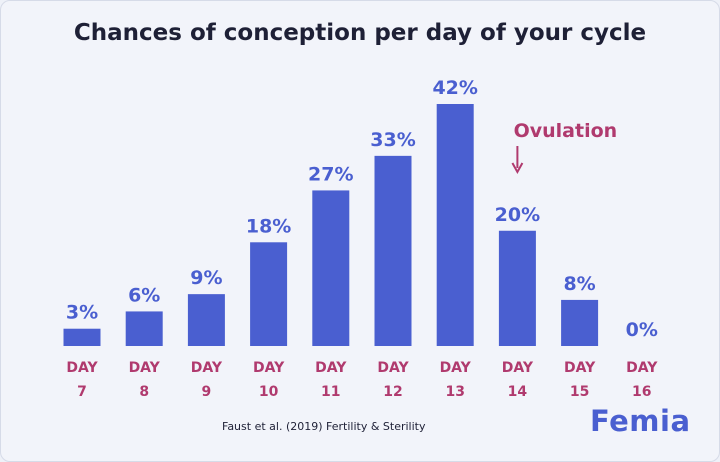 The image size is (720, 462). What do you see at coordinates (640, 421) in the screenshot?
I see `brand-logo: Femia` at bounding box center [640, 421].